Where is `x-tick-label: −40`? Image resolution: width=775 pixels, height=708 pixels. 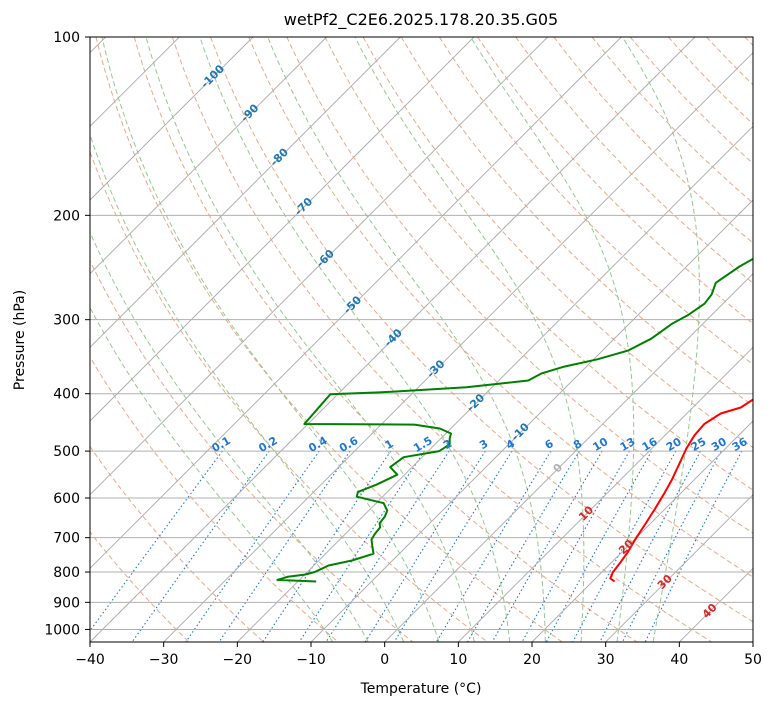 x-tick-label: −40 is located at coordinates (90, 660).